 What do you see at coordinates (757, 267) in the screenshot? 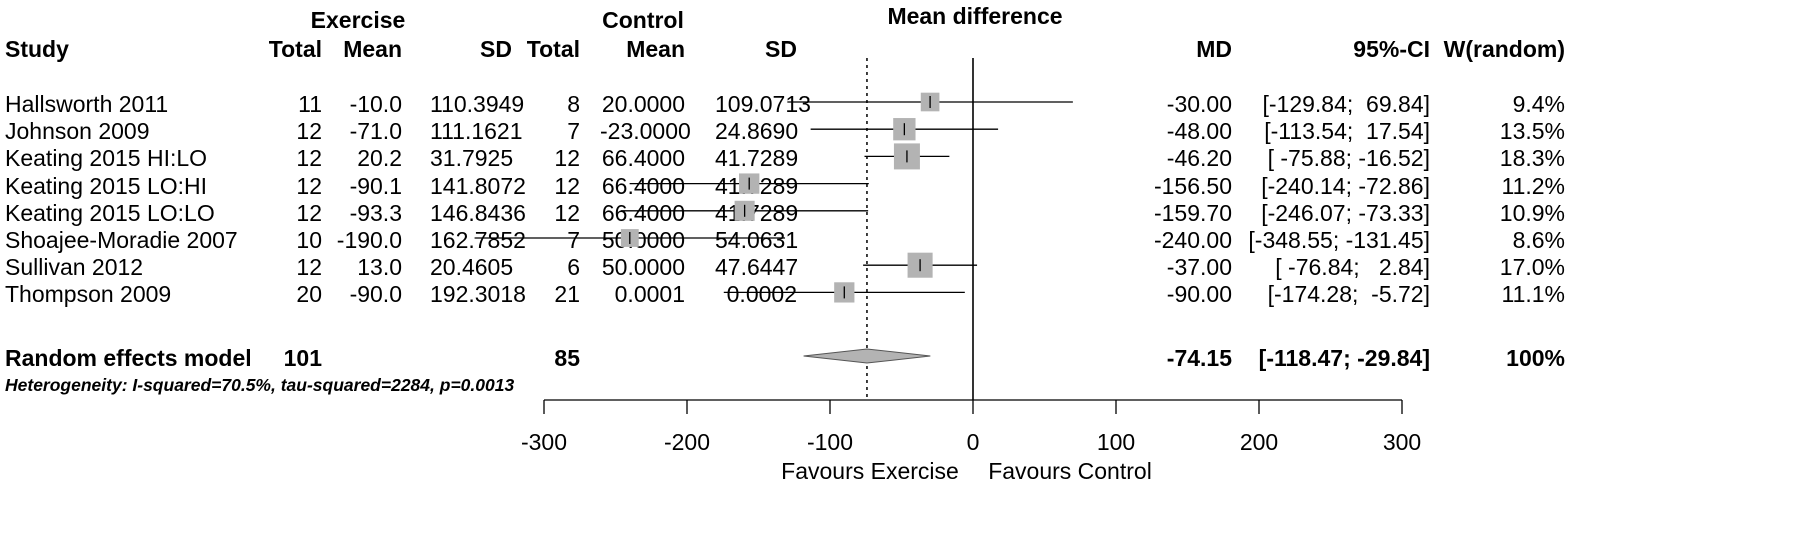
I see `study-cell-sd2: 47.6447` at bounding box center [757, 267].